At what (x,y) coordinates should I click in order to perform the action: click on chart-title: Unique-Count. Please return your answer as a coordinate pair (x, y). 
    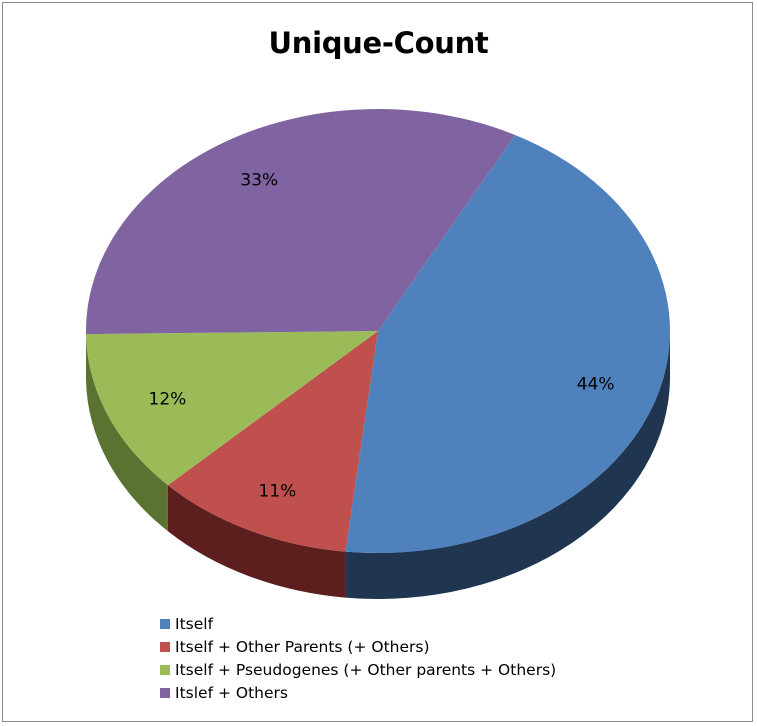
    Looking at the image, I should click on (378, 43).